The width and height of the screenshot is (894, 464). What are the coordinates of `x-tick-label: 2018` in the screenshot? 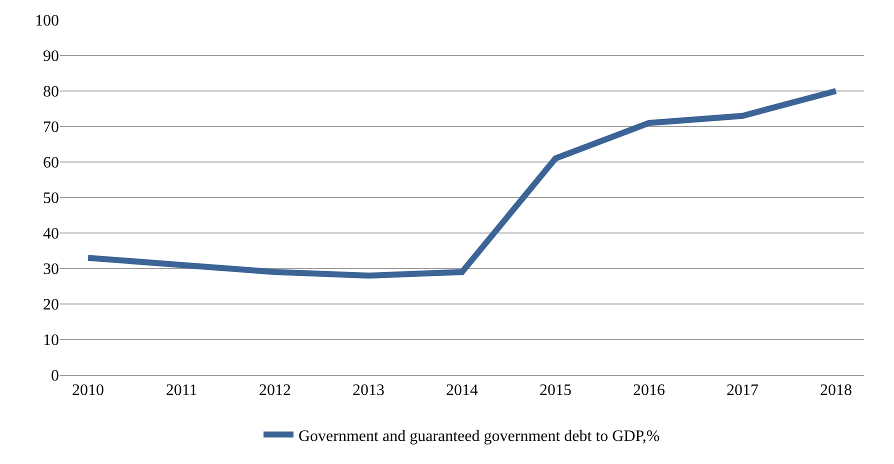 It's located at (836, 391).